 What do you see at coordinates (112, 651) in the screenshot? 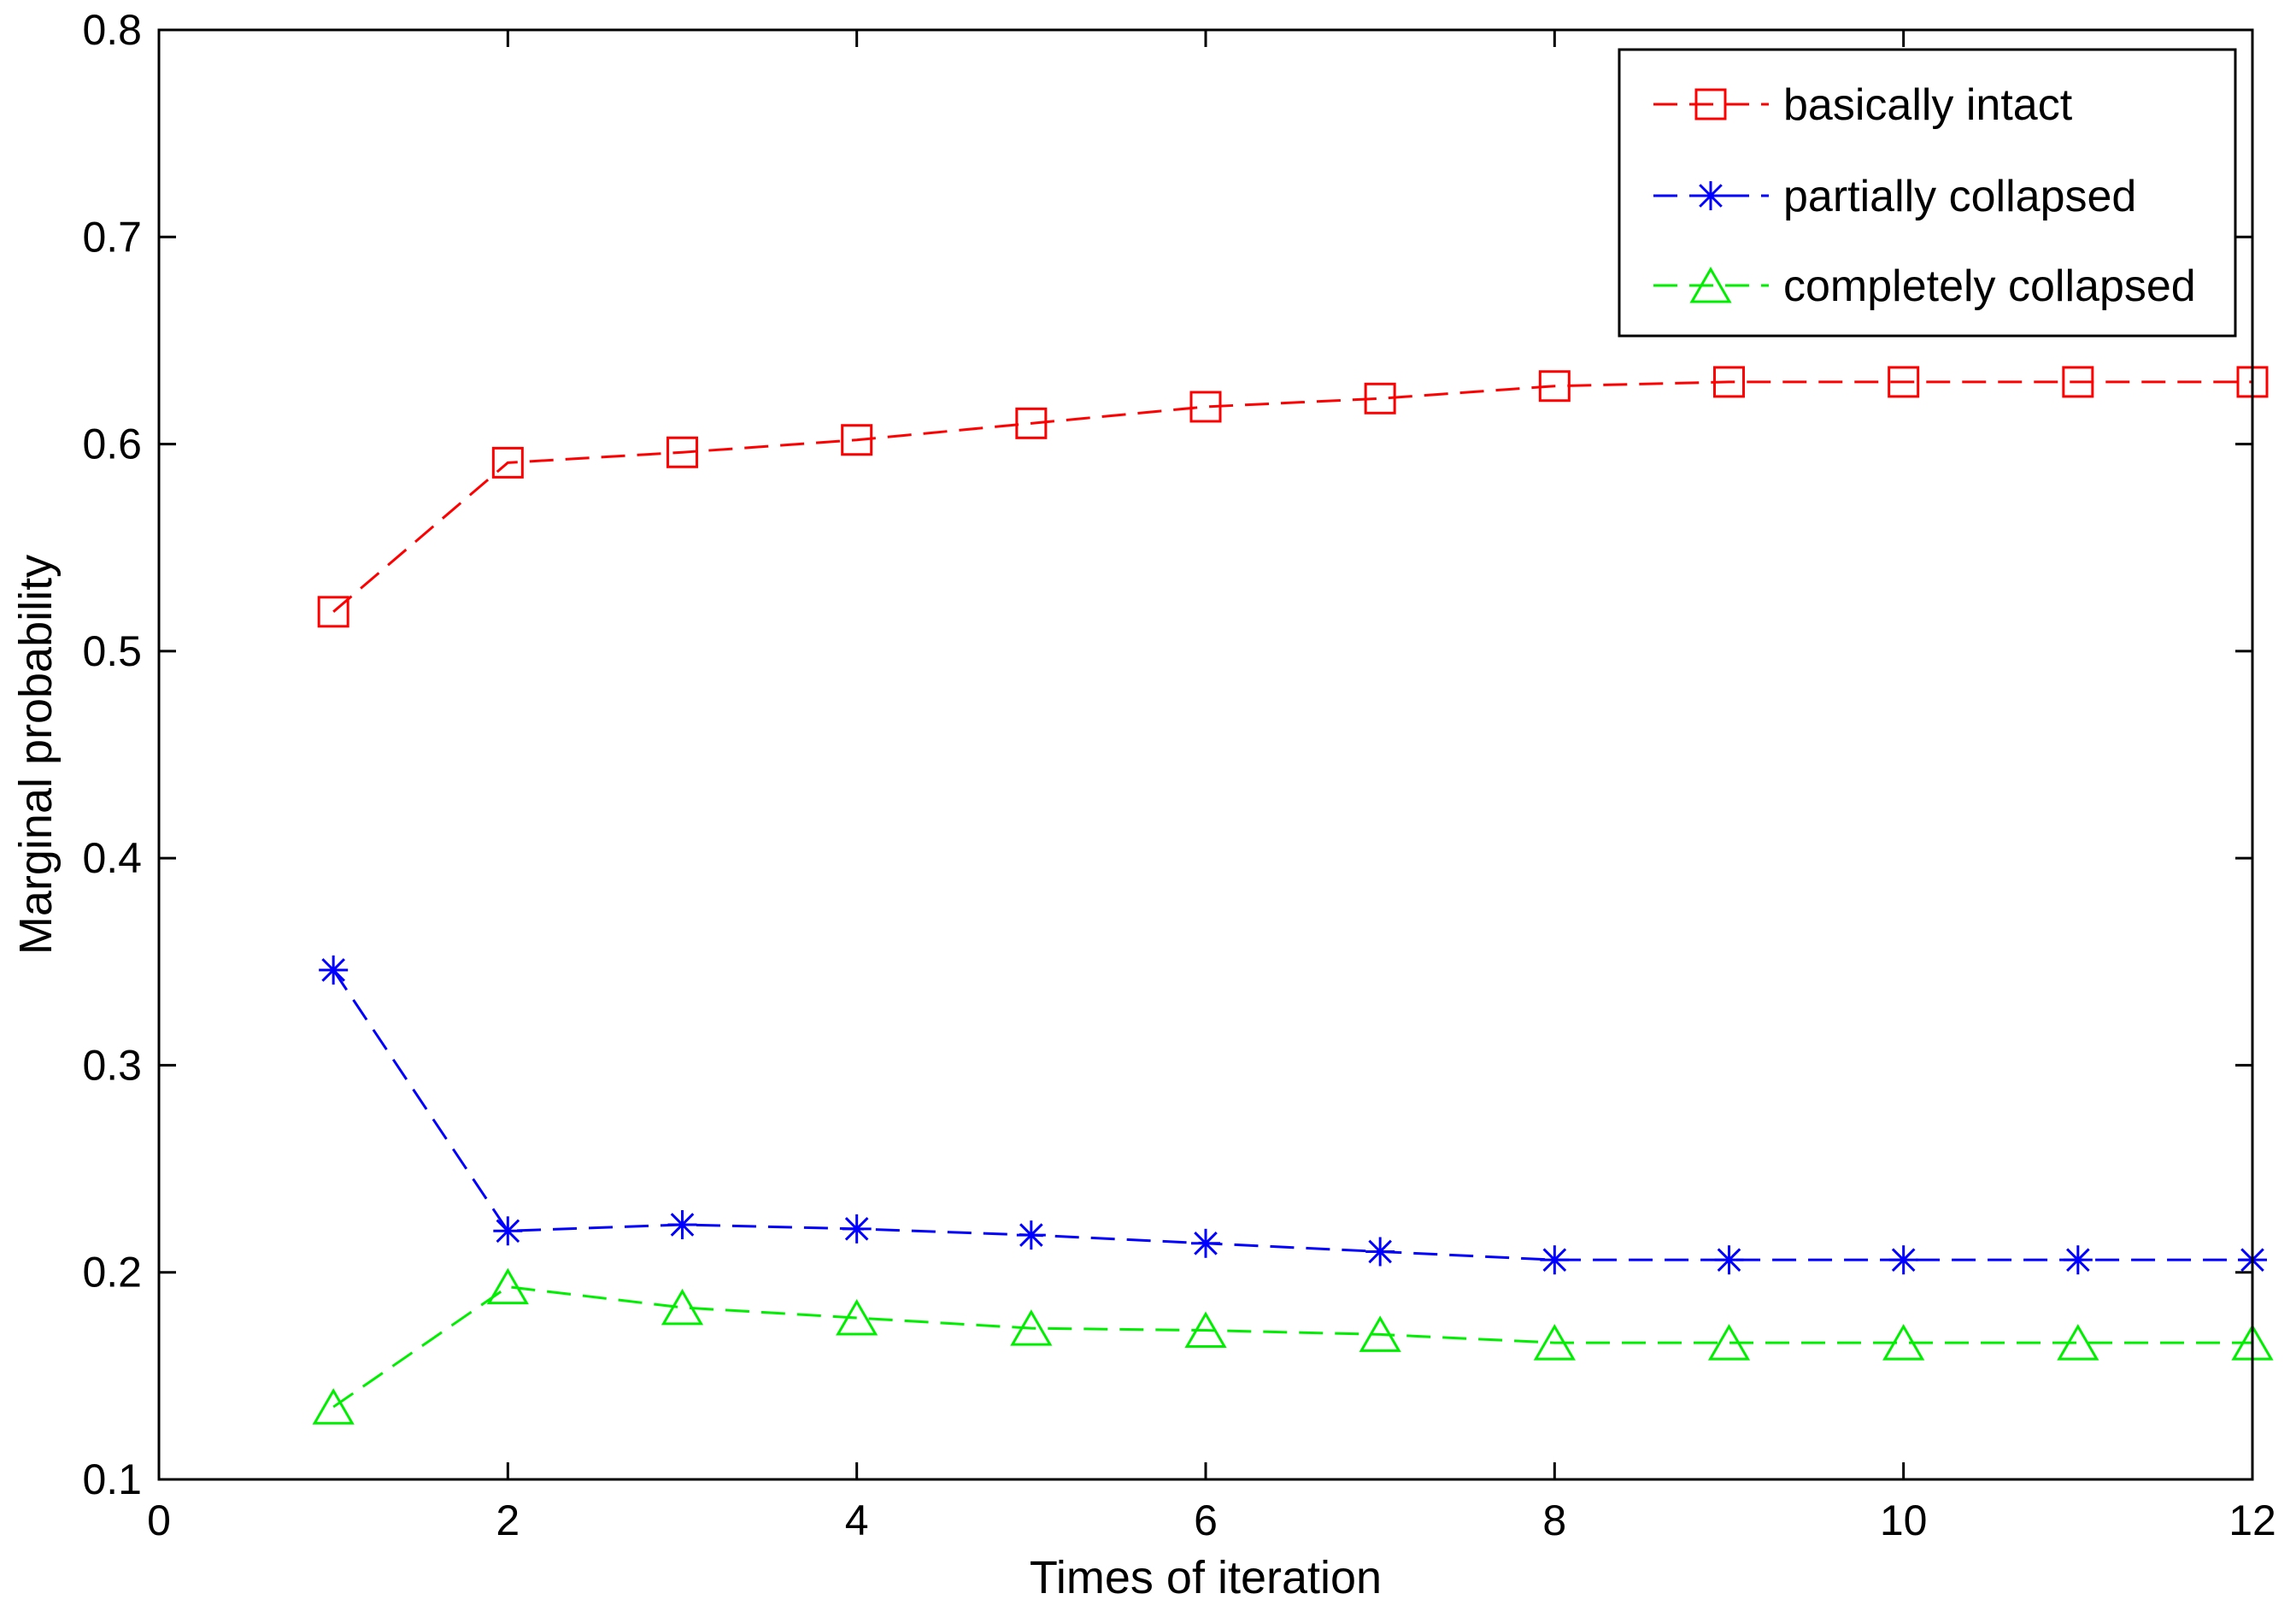
I see `y-tick-label: 0.5` at bounding box center [112, 651].